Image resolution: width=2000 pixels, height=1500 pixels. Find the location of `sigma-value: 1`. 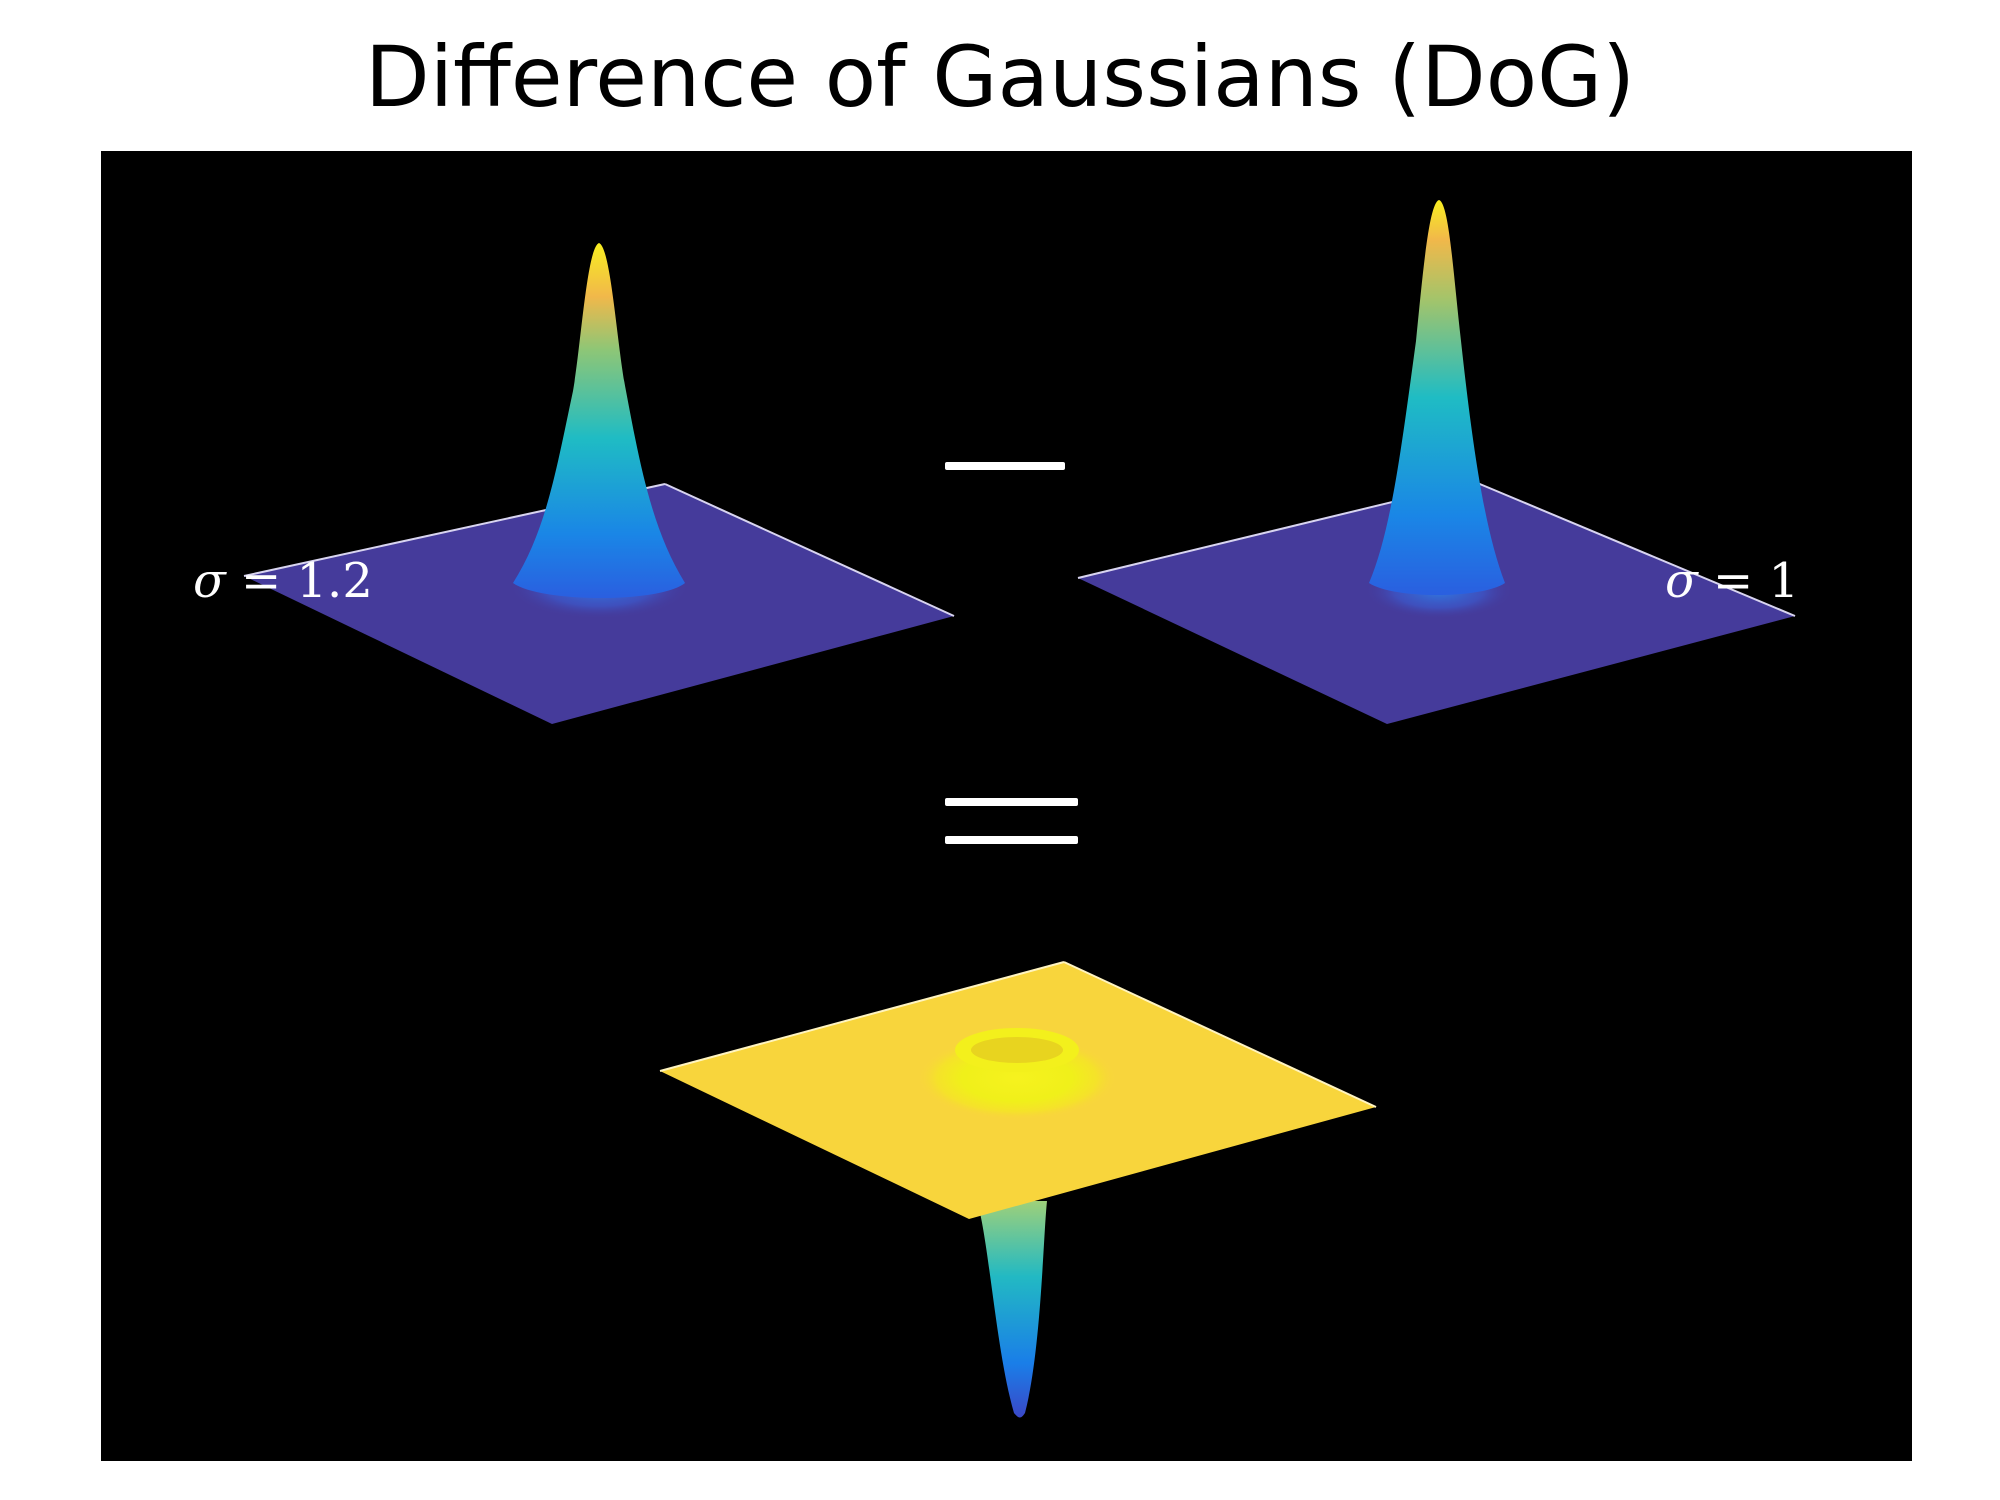

sigma-value: 1 is located at coordinates (1784, 581).